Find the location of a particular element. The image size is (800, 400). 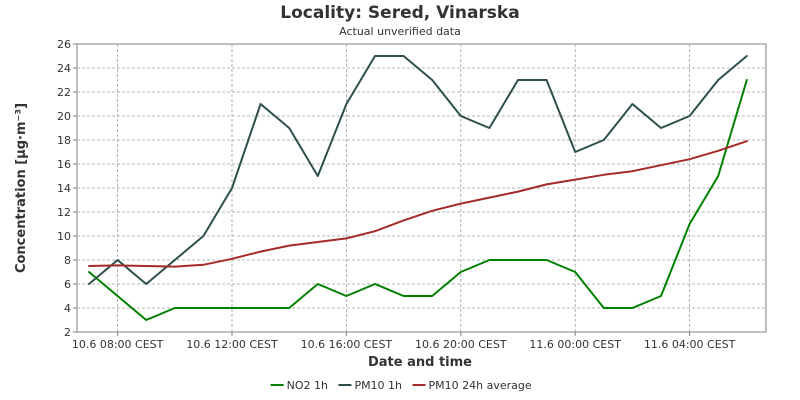

x-axis-title: Date and time is located at coordinates (420, 362).